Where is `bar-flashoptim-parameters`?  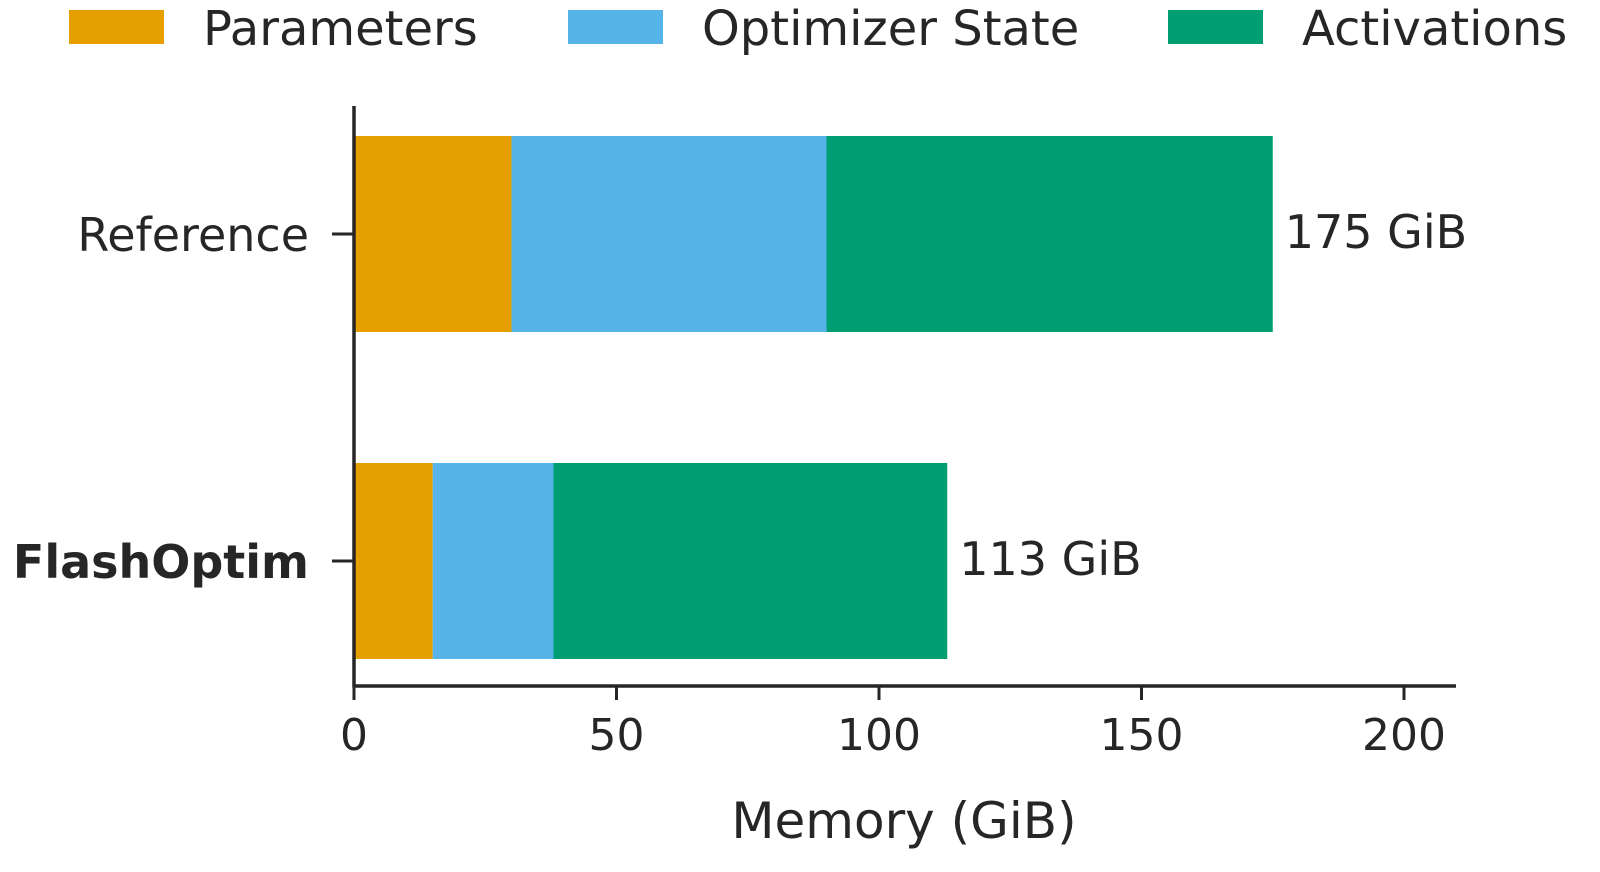 bar-flashoptim-parameters is located at coordinates (393, 561).